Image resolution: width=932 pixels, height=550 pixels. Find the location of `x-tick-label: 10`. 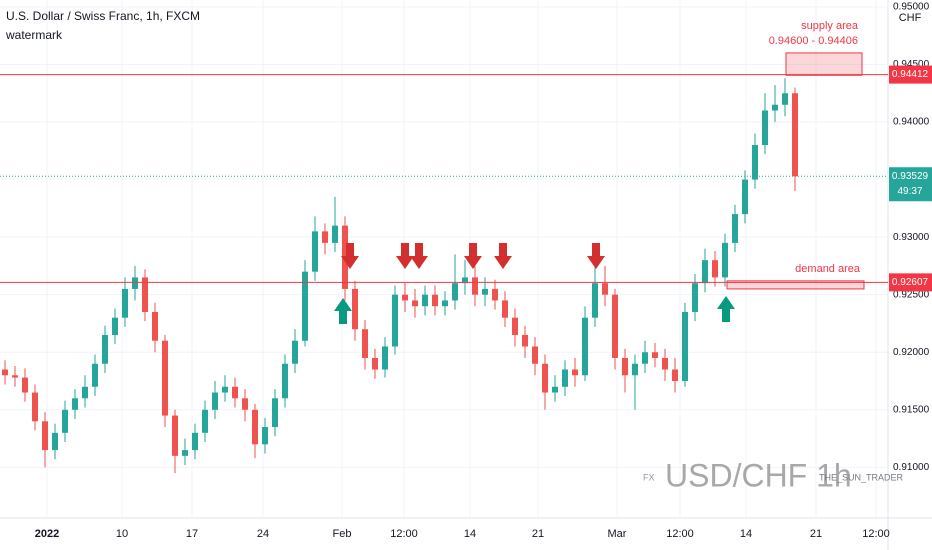

x-tick-label: 10 is located at coordinates (122, 534).